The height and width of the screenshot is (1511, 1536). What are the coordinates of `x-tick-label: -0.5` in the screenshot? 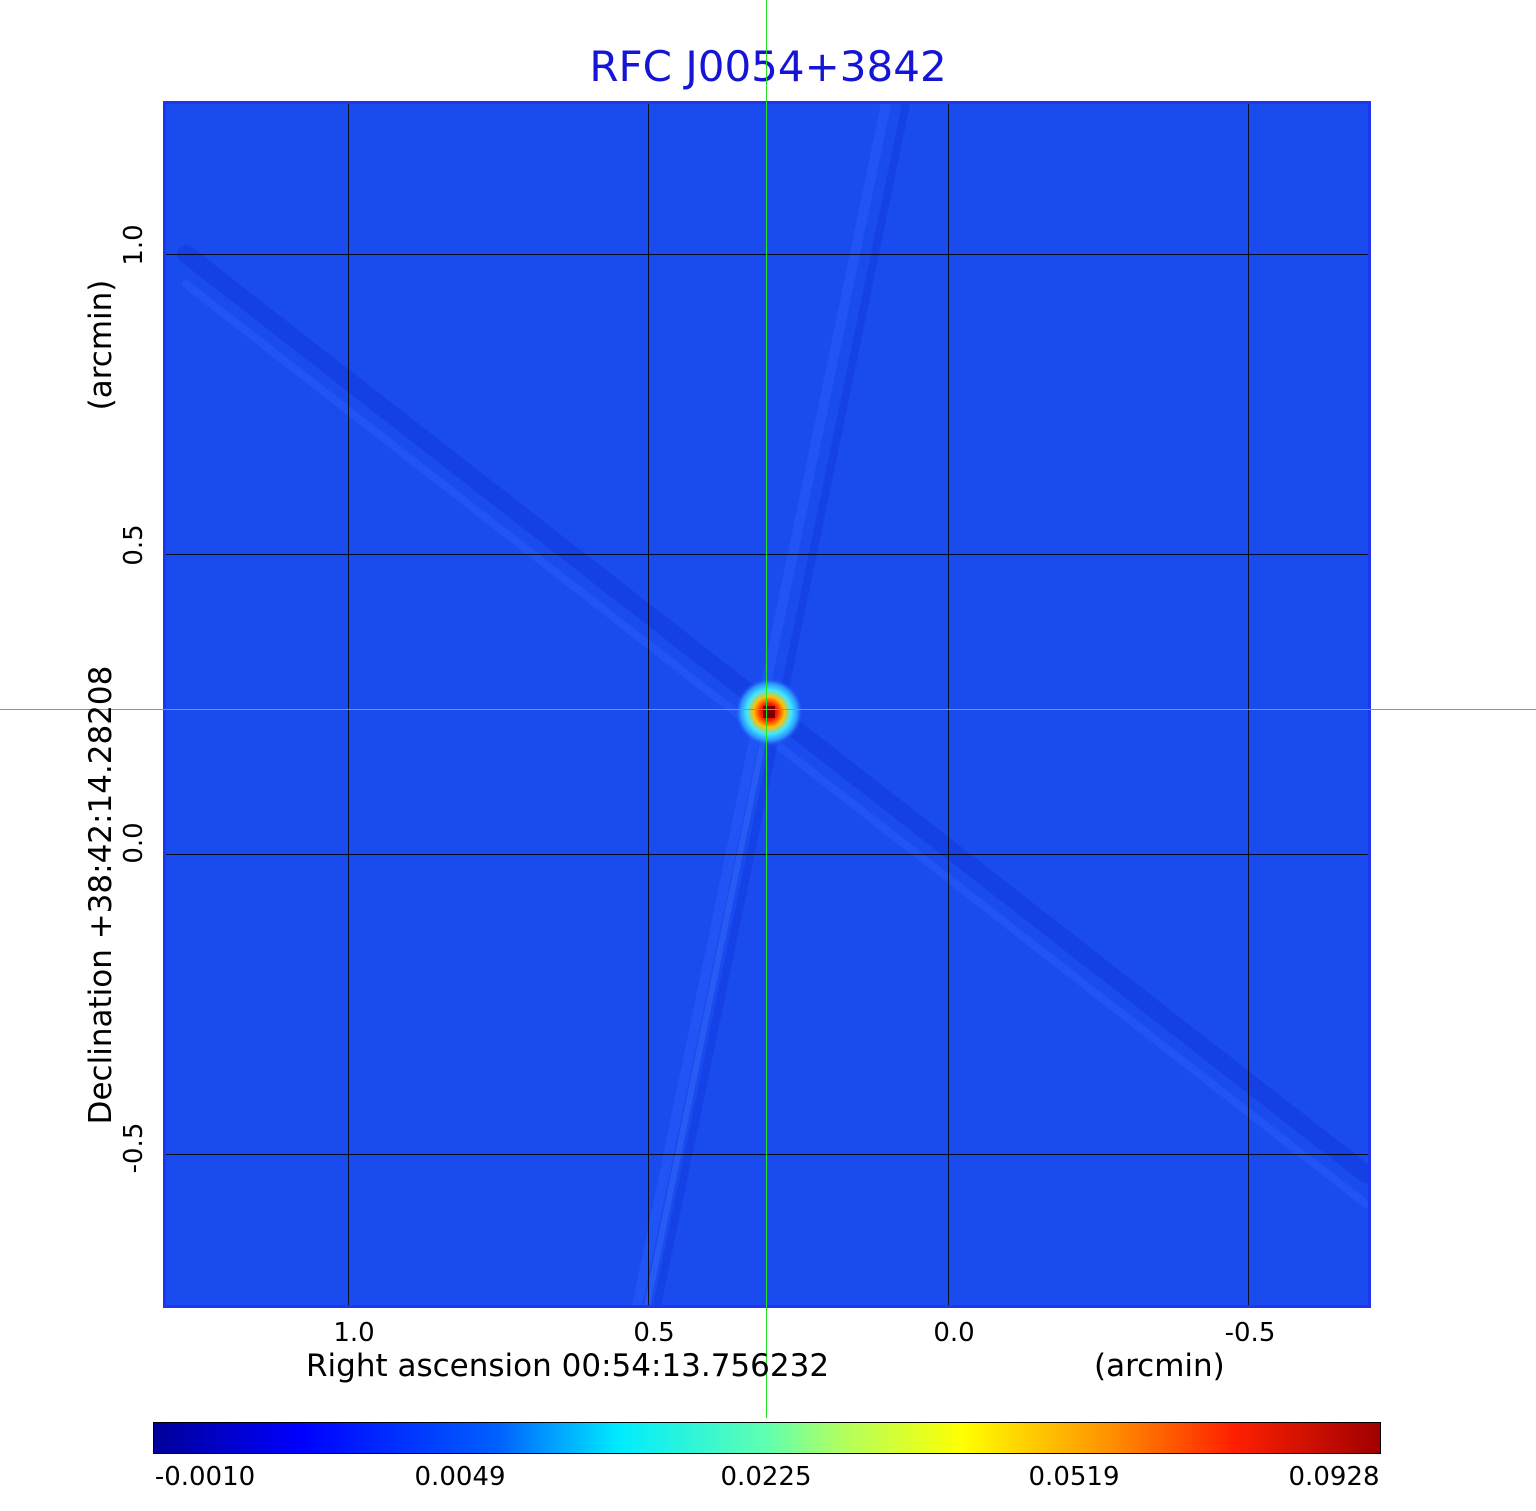 It's located at (1250, 1333).